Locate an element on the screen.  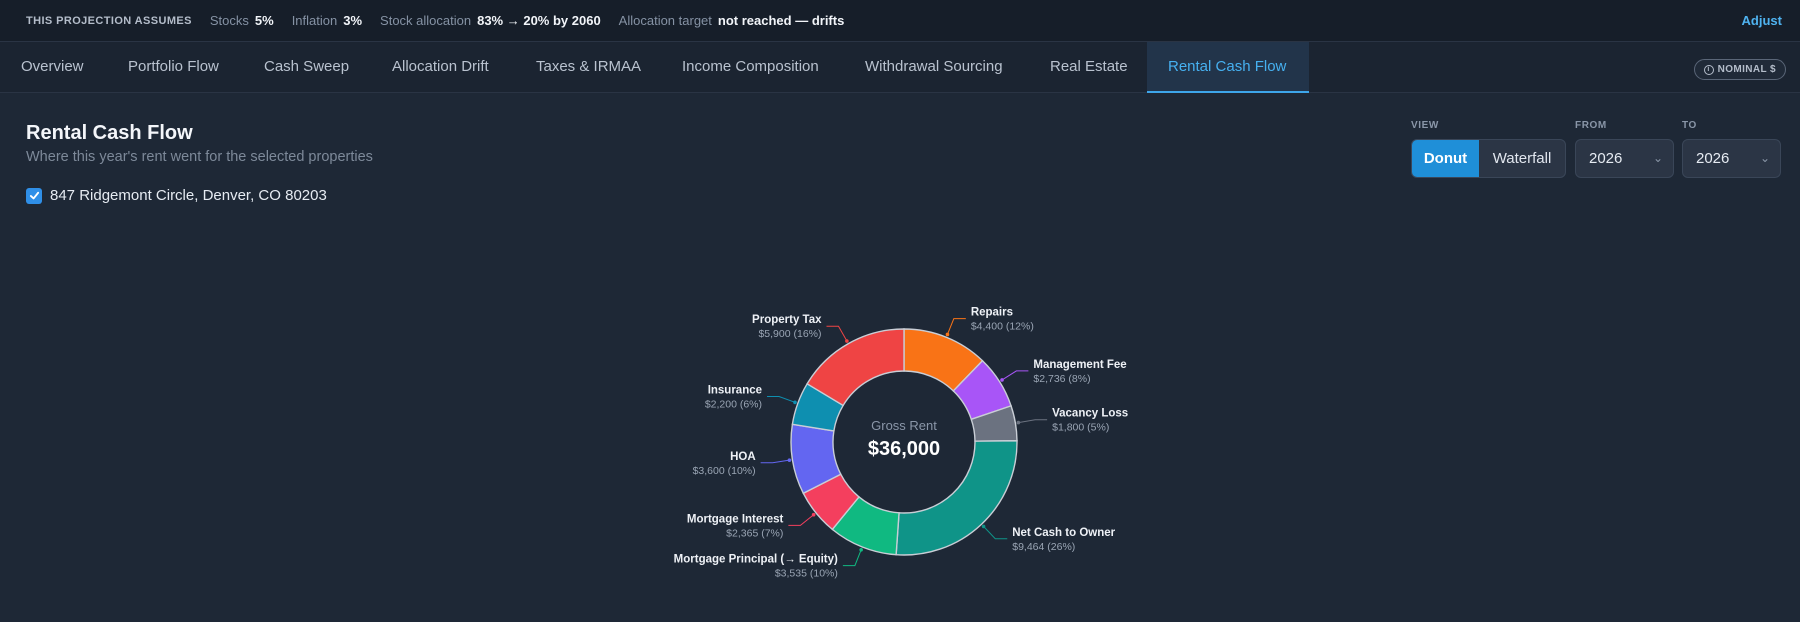
assumption-key-allocation-target: Allocation target is located at coordinates (665, 20).